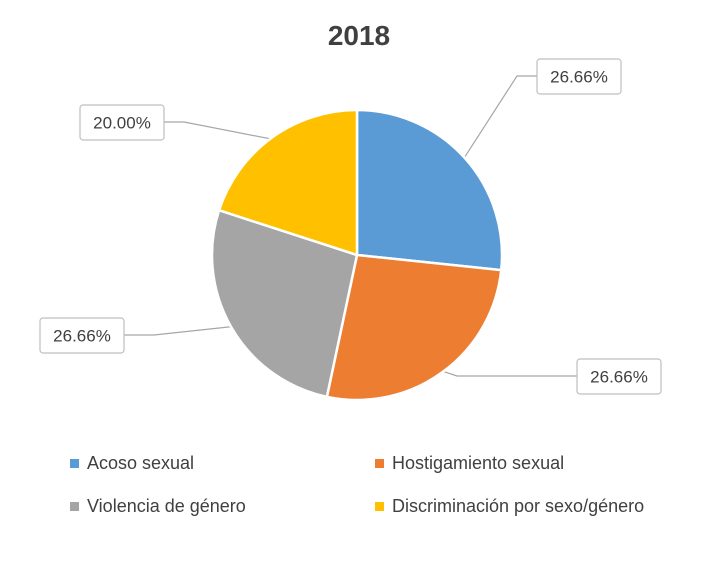 This screenshot has height=576, width=719. Describe the element at coordinates (288, 182) in the screenshot. I see `pie-slice-discriminacion-por-sexo-genero` at that location.